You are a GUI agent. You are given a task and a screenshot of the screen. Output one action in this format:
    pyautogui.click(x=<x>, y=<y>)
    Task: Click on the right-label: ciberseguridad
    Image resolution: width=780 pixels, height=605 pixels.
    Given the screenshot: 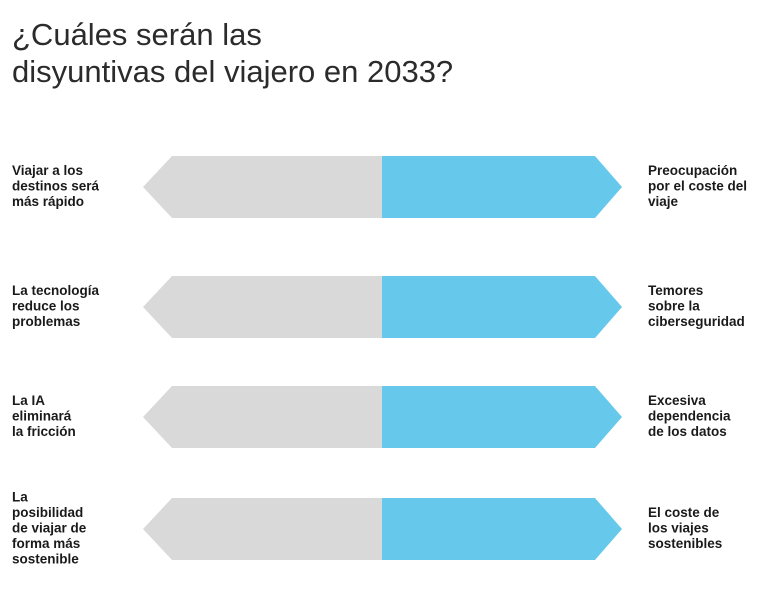 What is the action you would take?
    pyautogui.click(x=696, y=321)
    